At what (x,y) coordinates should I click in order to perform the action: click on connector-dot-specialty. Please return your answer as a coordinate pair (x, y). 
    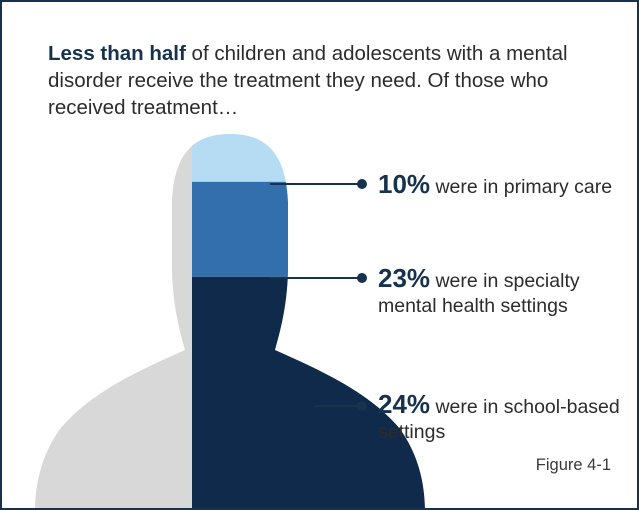
    Looking at the image, I should click on (362, 278).